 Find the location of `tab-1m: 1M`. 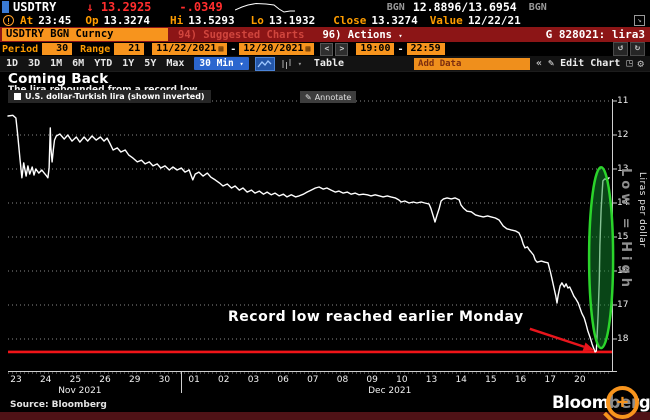

tab-1m: 1M is located at coordinates (56, 63).